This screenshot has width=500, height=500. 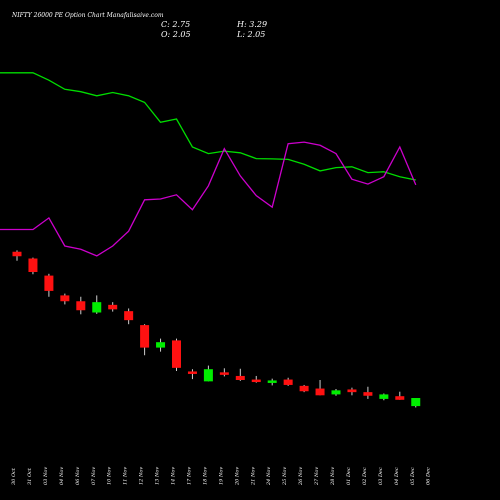 I want to click on low-label: L: 2.05, so click(x=250, y=34).